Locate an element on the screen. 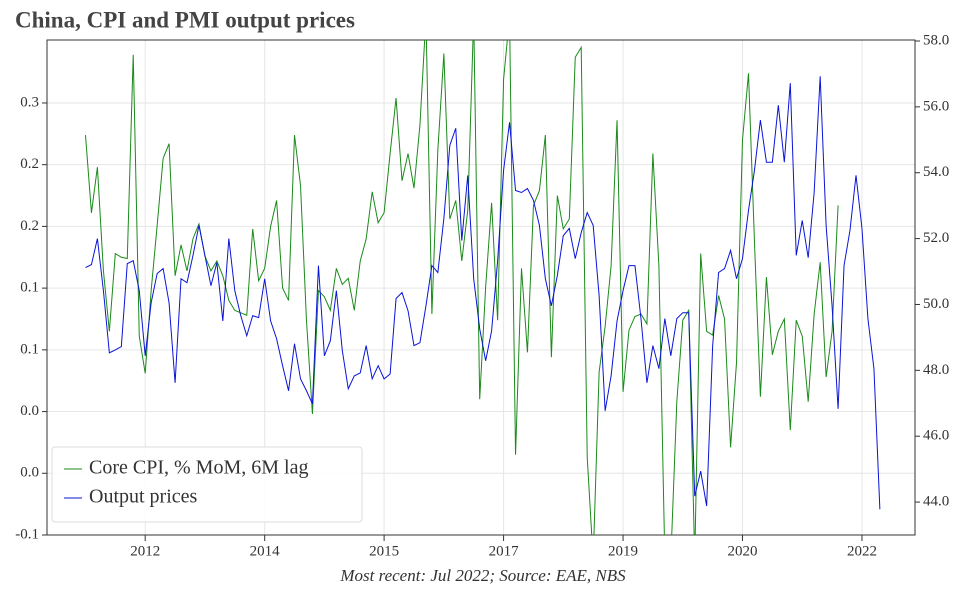 The height and width of the screenshot is (589, 972). y-tick-label: -0.1 is located at coordinates (27, 534).